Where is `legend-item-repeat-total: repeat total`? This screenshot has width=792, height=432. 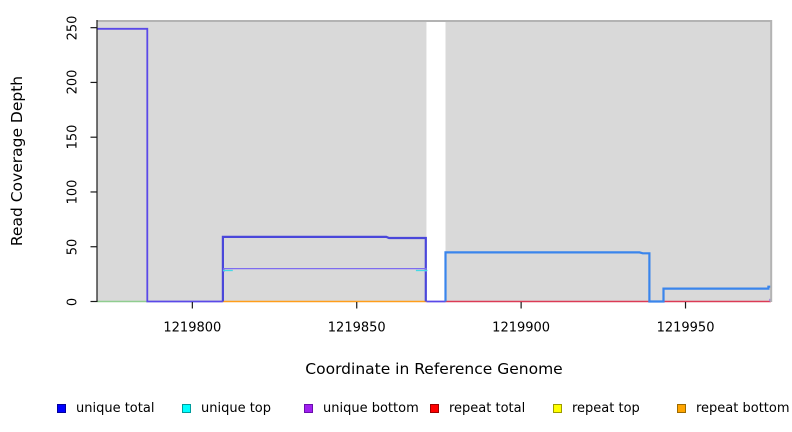
legend-item-repeat-total: repeat total is located at coordinates (478, 408).